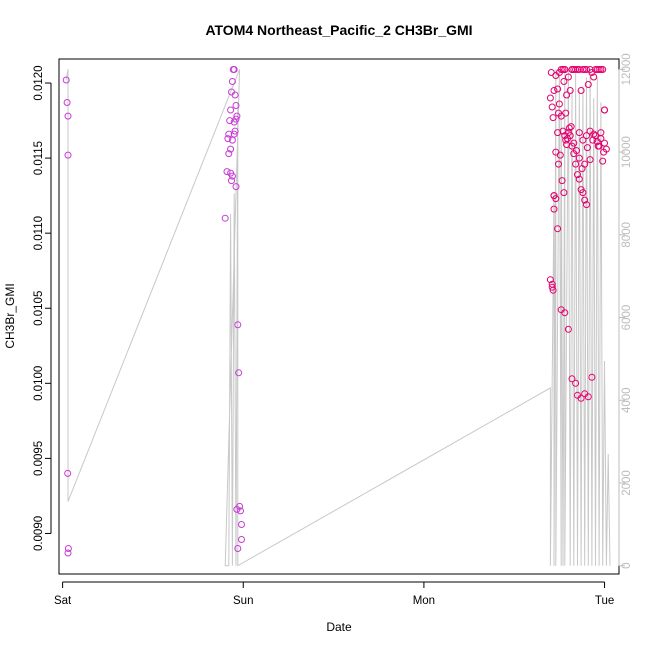  Describe the element at coordinates (424, 601) in the screenshot. I see `x-tick-label: Mon` at that location.